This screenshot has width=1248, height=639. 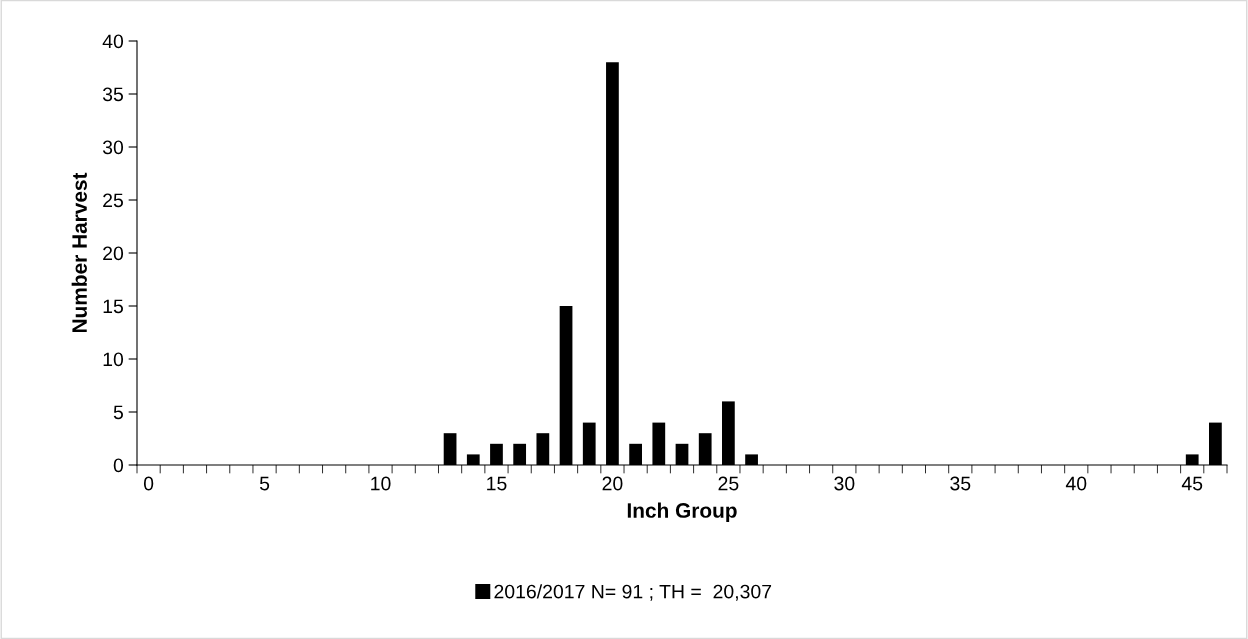 What do you see at coordinates (113, 41) in the screenshot?
I see `y-tick-label: 40` at bounding box center [113, 41].